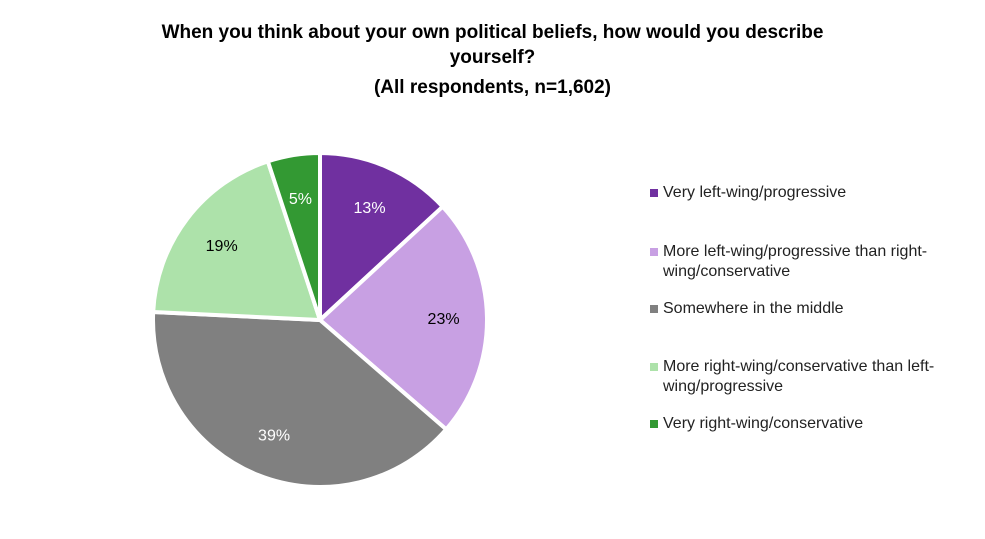  Describe the element at coordinates (763, 423) in the screenshot. I see `legend-label: Very right-wing/conservative` at that location.